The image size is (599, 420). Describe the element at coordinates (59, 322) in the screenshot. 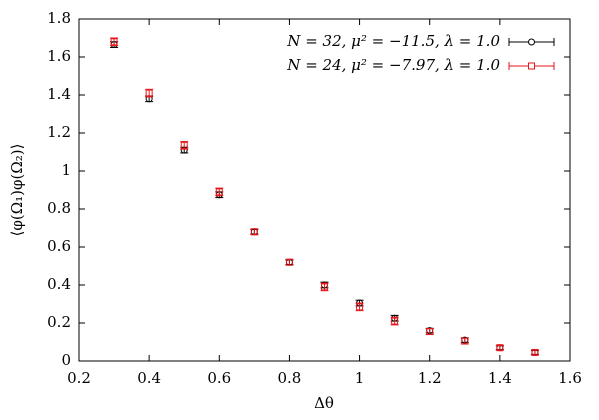

I see `y-tick-label: 0.2` at that location.